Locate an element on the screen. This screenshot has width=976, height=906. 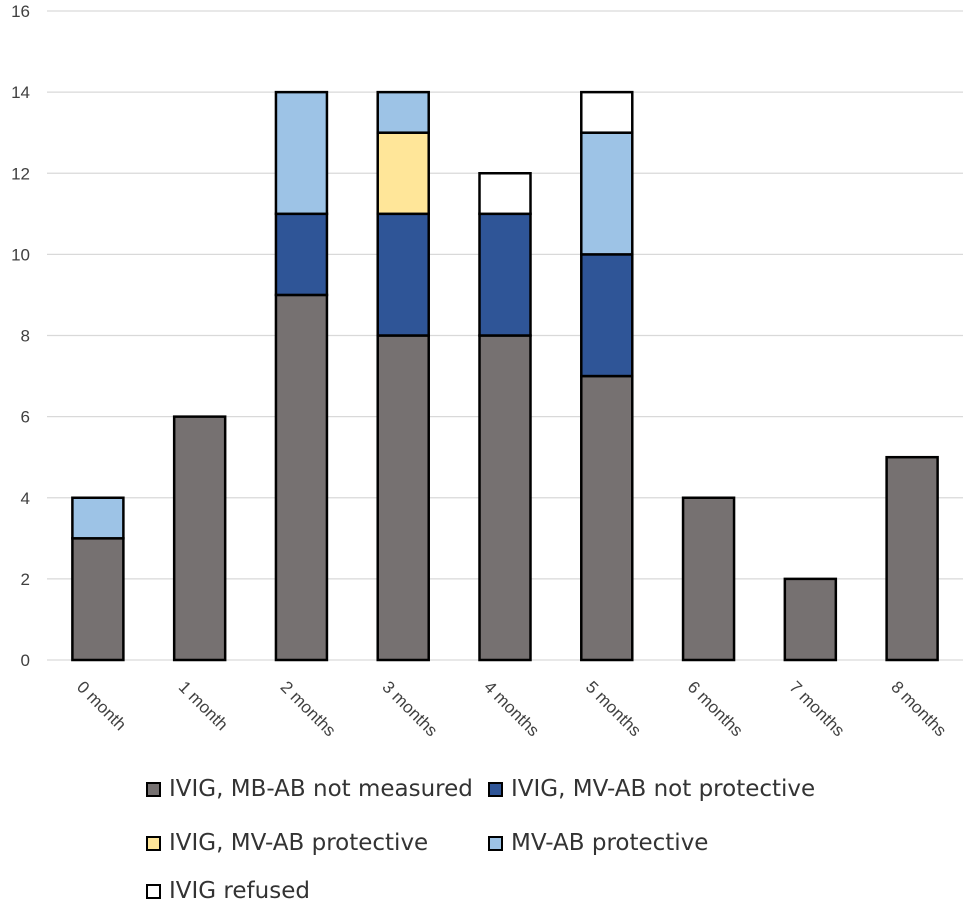
x-tick-label: 4 months is located at coordinates (511, 708).